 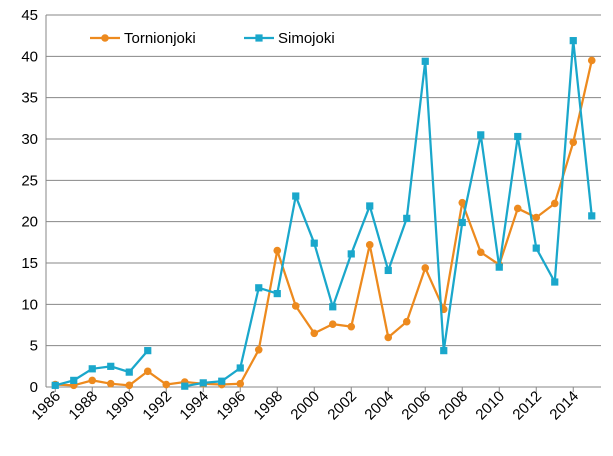 What do you see at coordinates (268, 406) in the screenshot?
I see `x-tick-label: 1998` at bounding box center [268, 406].